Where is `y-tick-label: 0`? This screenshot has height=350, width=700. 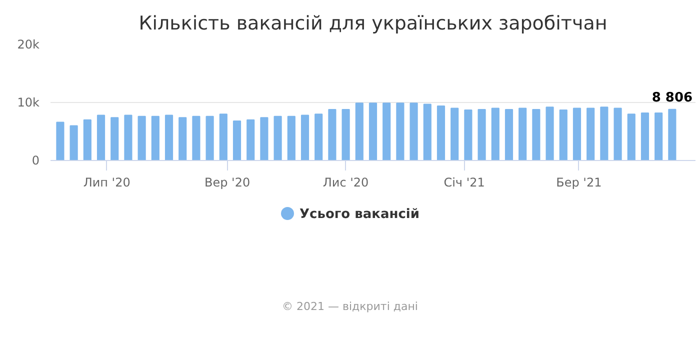 y-tick-label: 0 is located at coordinates (36, 161).